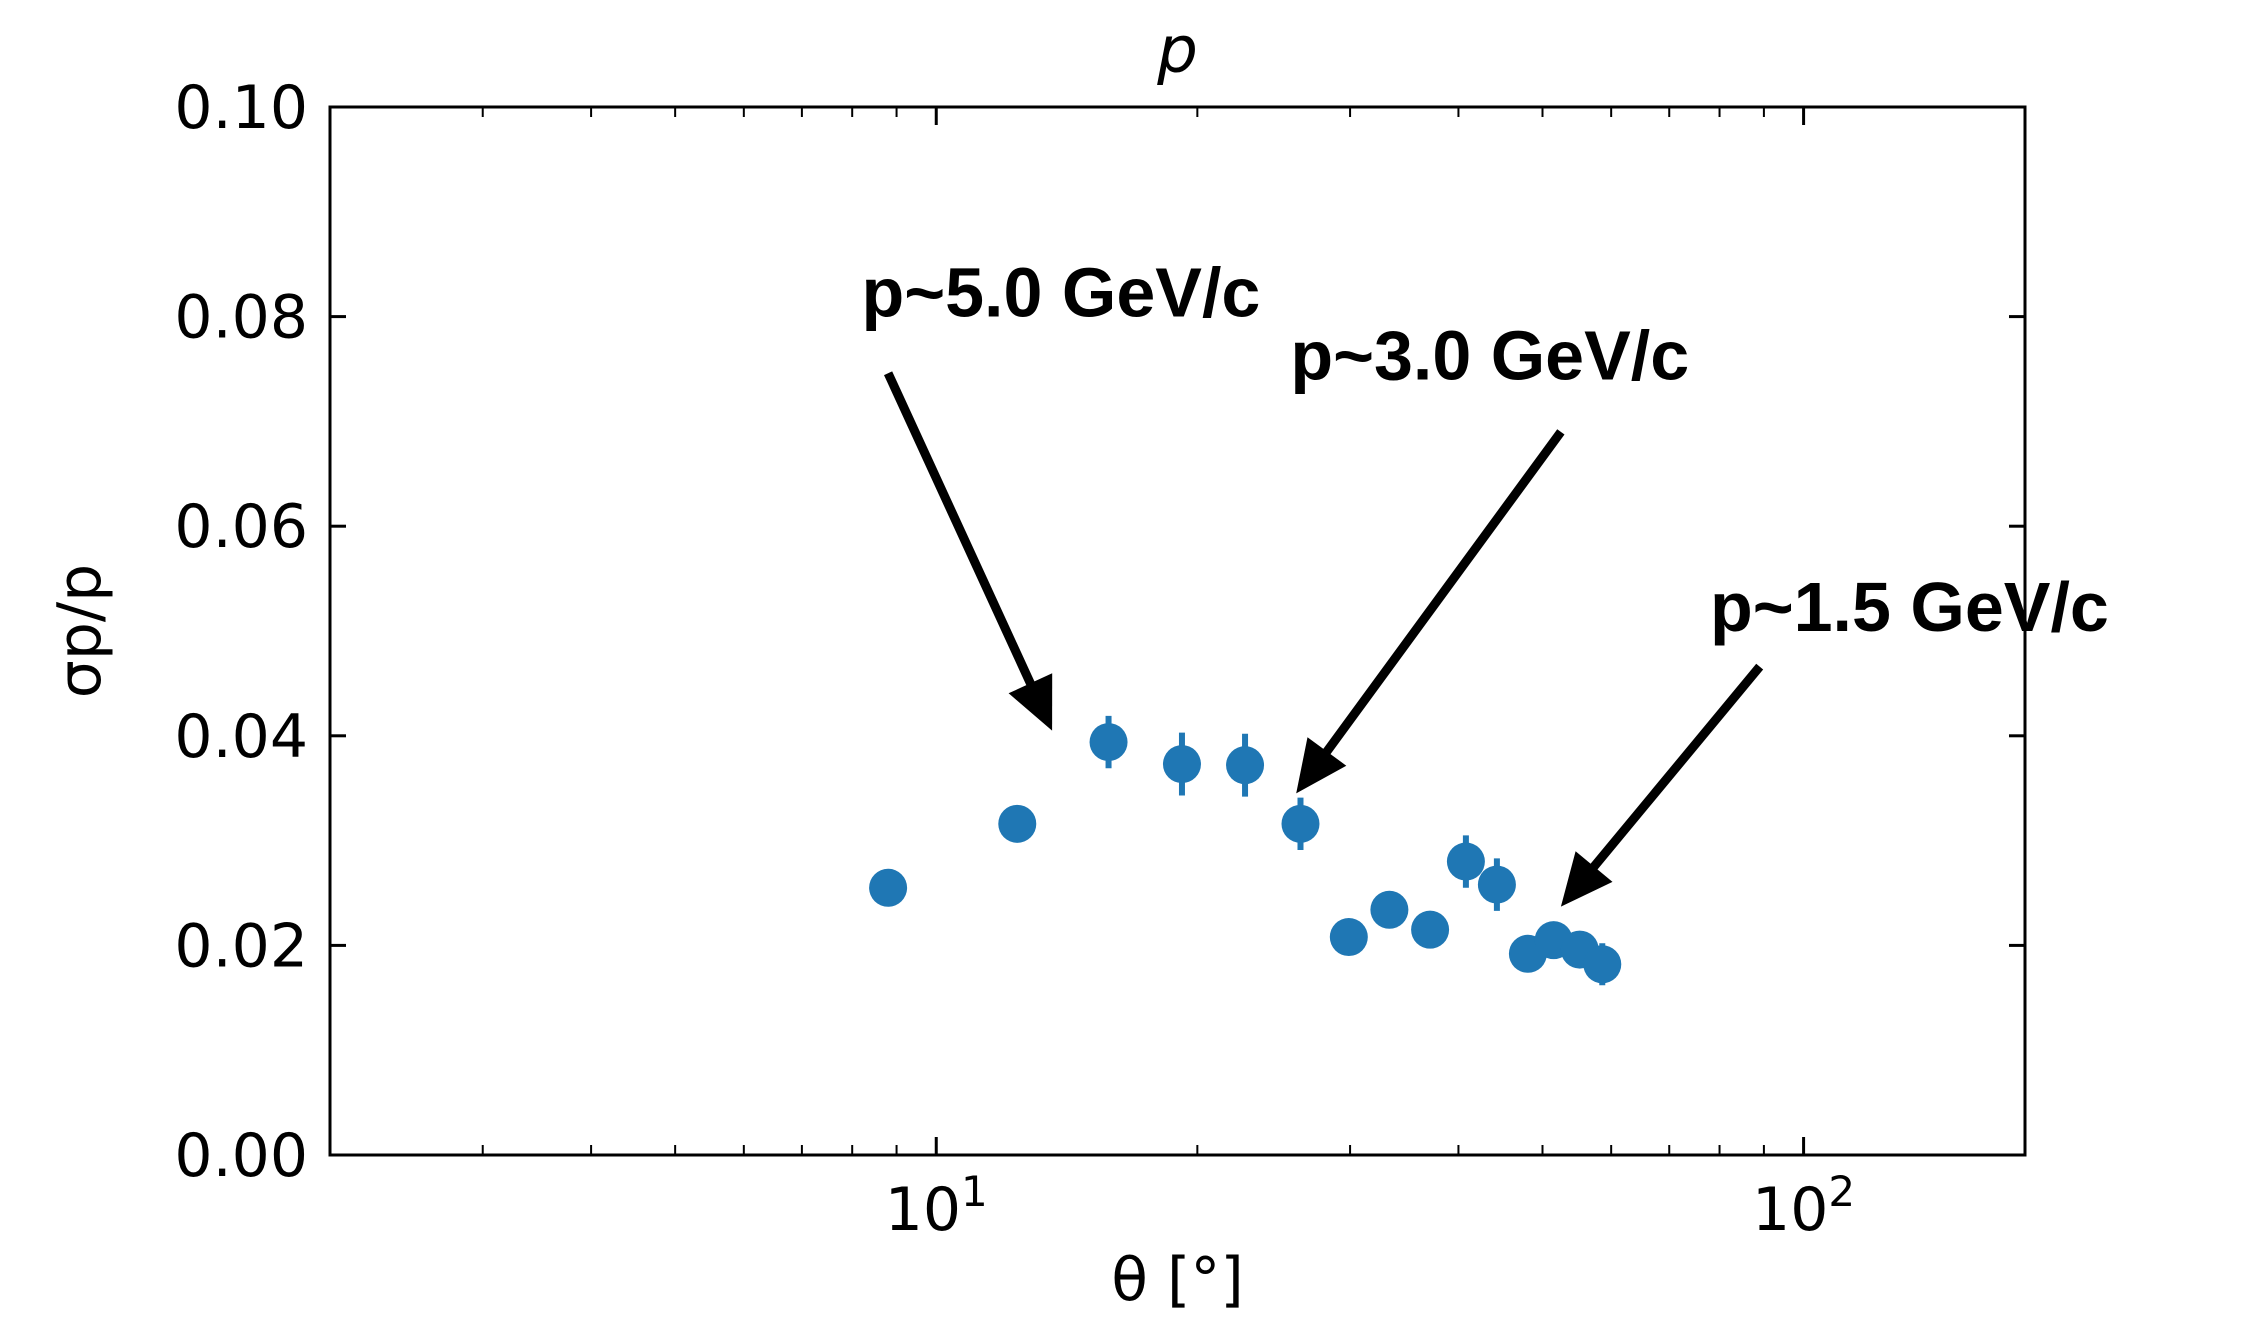 This screenshot has height=1323, width=2255. I want to click on y-tick-label: 0.02, so click(241, 946).